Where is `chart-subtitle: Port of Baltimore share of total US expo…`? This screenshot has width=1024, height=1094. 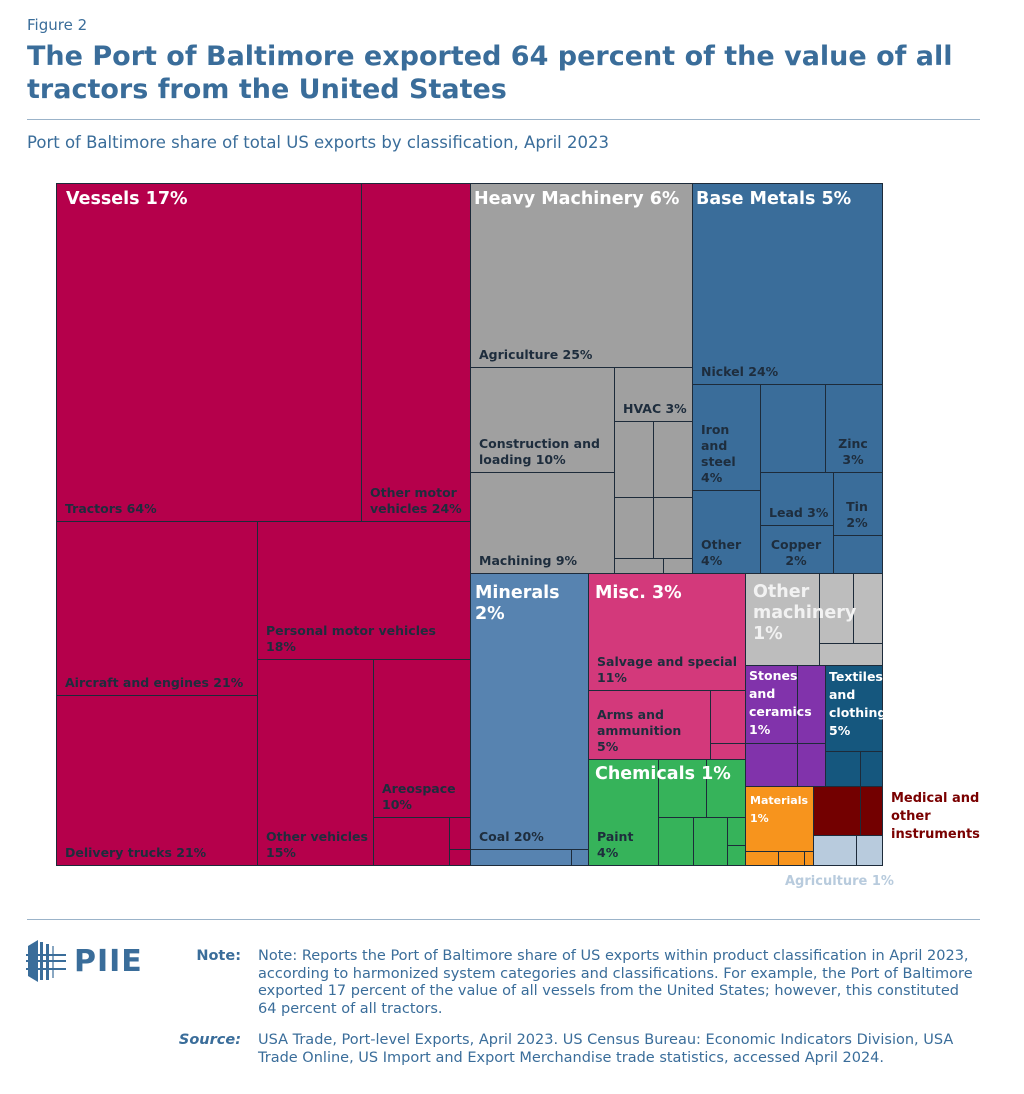 chart-subtitle: Port of Baltimore share of total US expo… is located at coordinates (318, 142).